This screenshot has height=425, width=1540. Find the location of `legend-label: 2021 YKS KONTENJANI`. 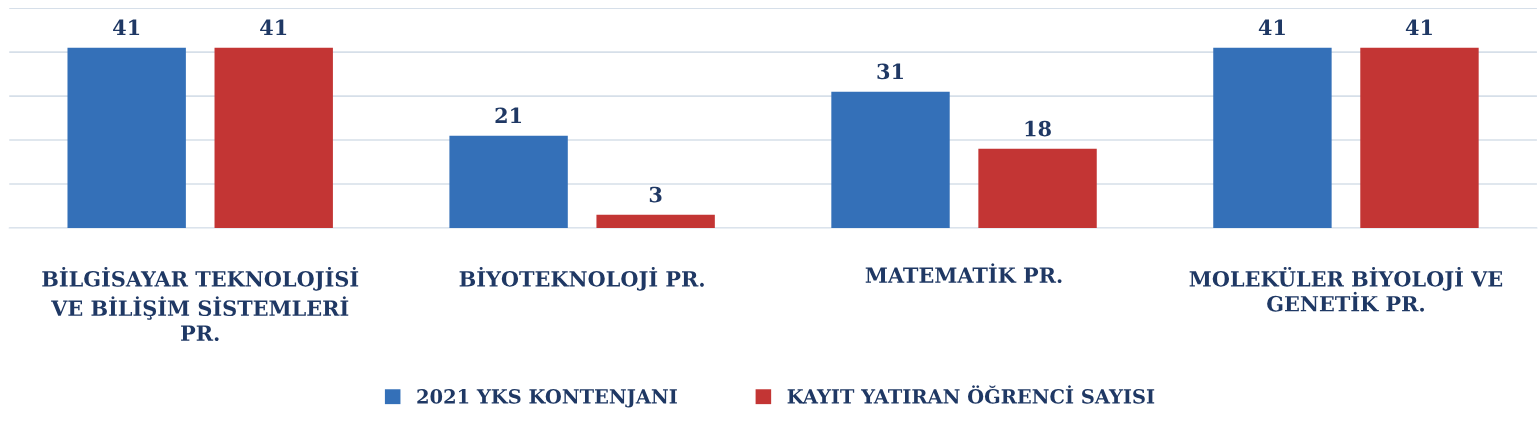

legend-label: 2021 YKS KONTENJANI is located at coordinates (547, 398).